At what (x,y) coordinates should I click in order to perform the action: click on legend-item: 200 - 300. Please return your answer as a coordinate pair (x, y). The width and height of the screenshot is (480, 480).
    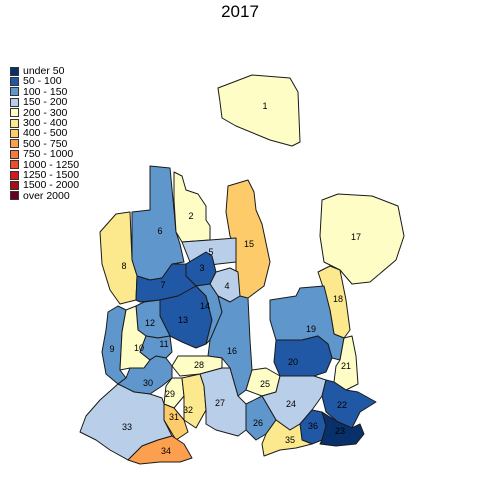
    Looking at the image, I should click on (44, 112).